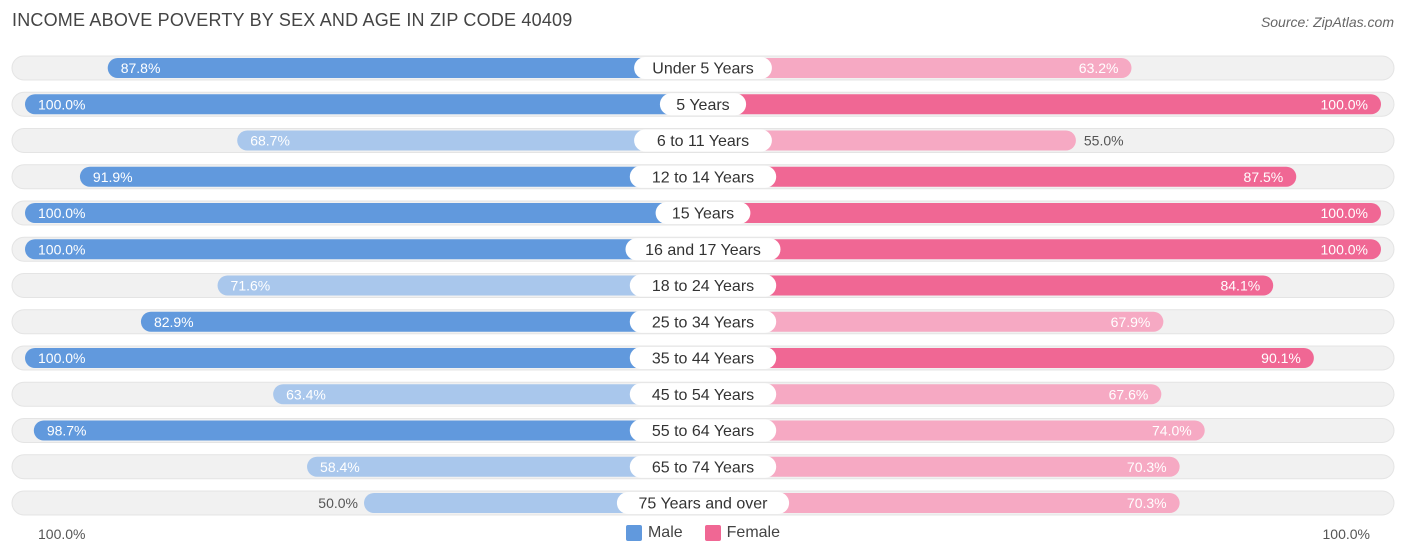  What do you see at coordinates (1264, 177) in the screenshot?
I see `female-value-label-4: 87.5%` at bounding box center [1264, 177].